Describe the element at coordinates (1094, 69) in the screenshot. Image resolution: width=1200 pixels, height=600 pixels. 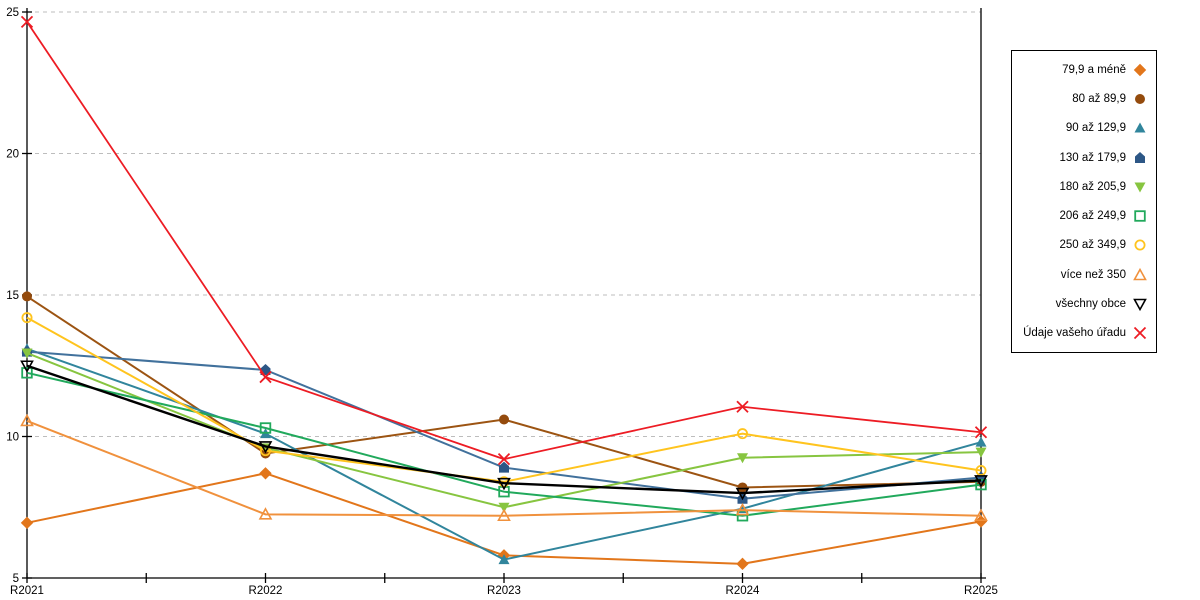
I see `legend-item-label: 79,9 a méně` at that location.